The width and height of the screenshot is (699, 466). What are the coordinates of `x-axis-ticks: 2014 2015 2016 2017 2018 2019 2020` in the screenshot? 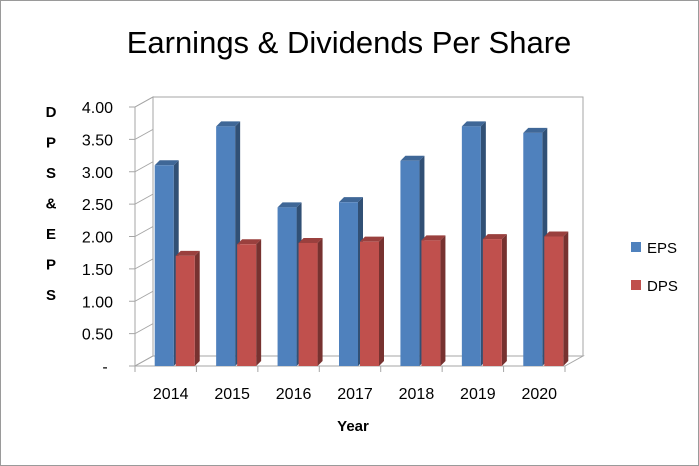 It's located at (350, 384).